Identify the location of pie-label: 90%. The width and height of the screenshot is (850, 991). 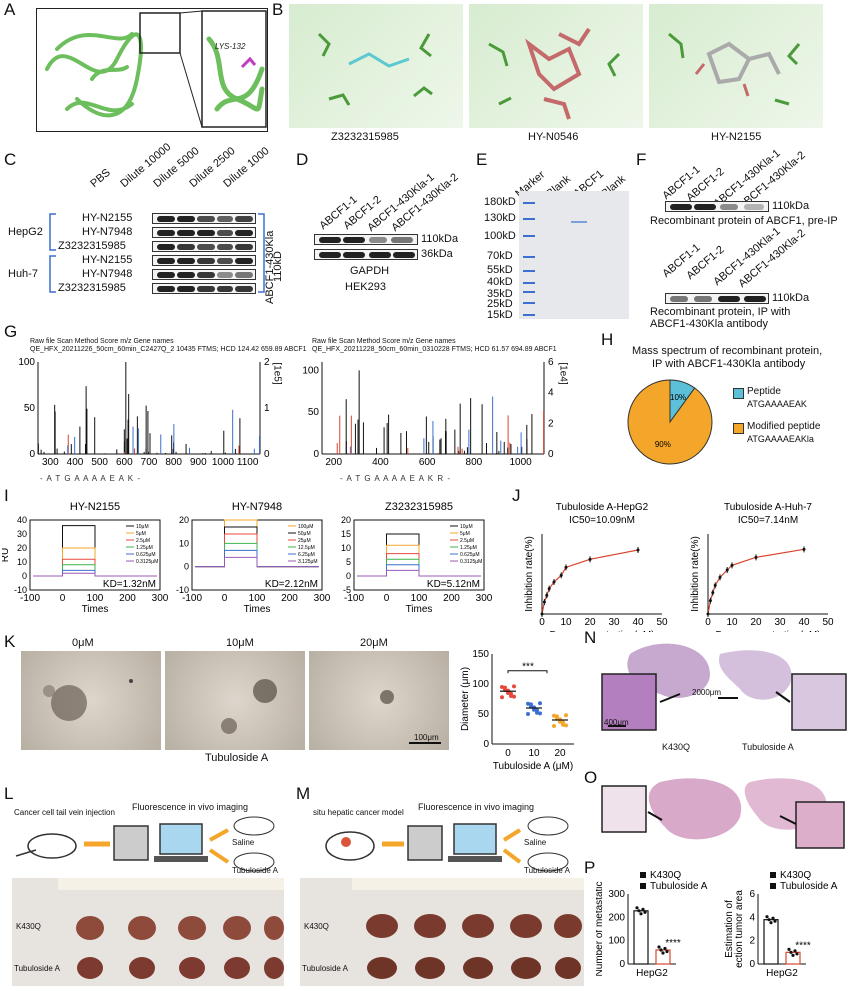
(663, 444).